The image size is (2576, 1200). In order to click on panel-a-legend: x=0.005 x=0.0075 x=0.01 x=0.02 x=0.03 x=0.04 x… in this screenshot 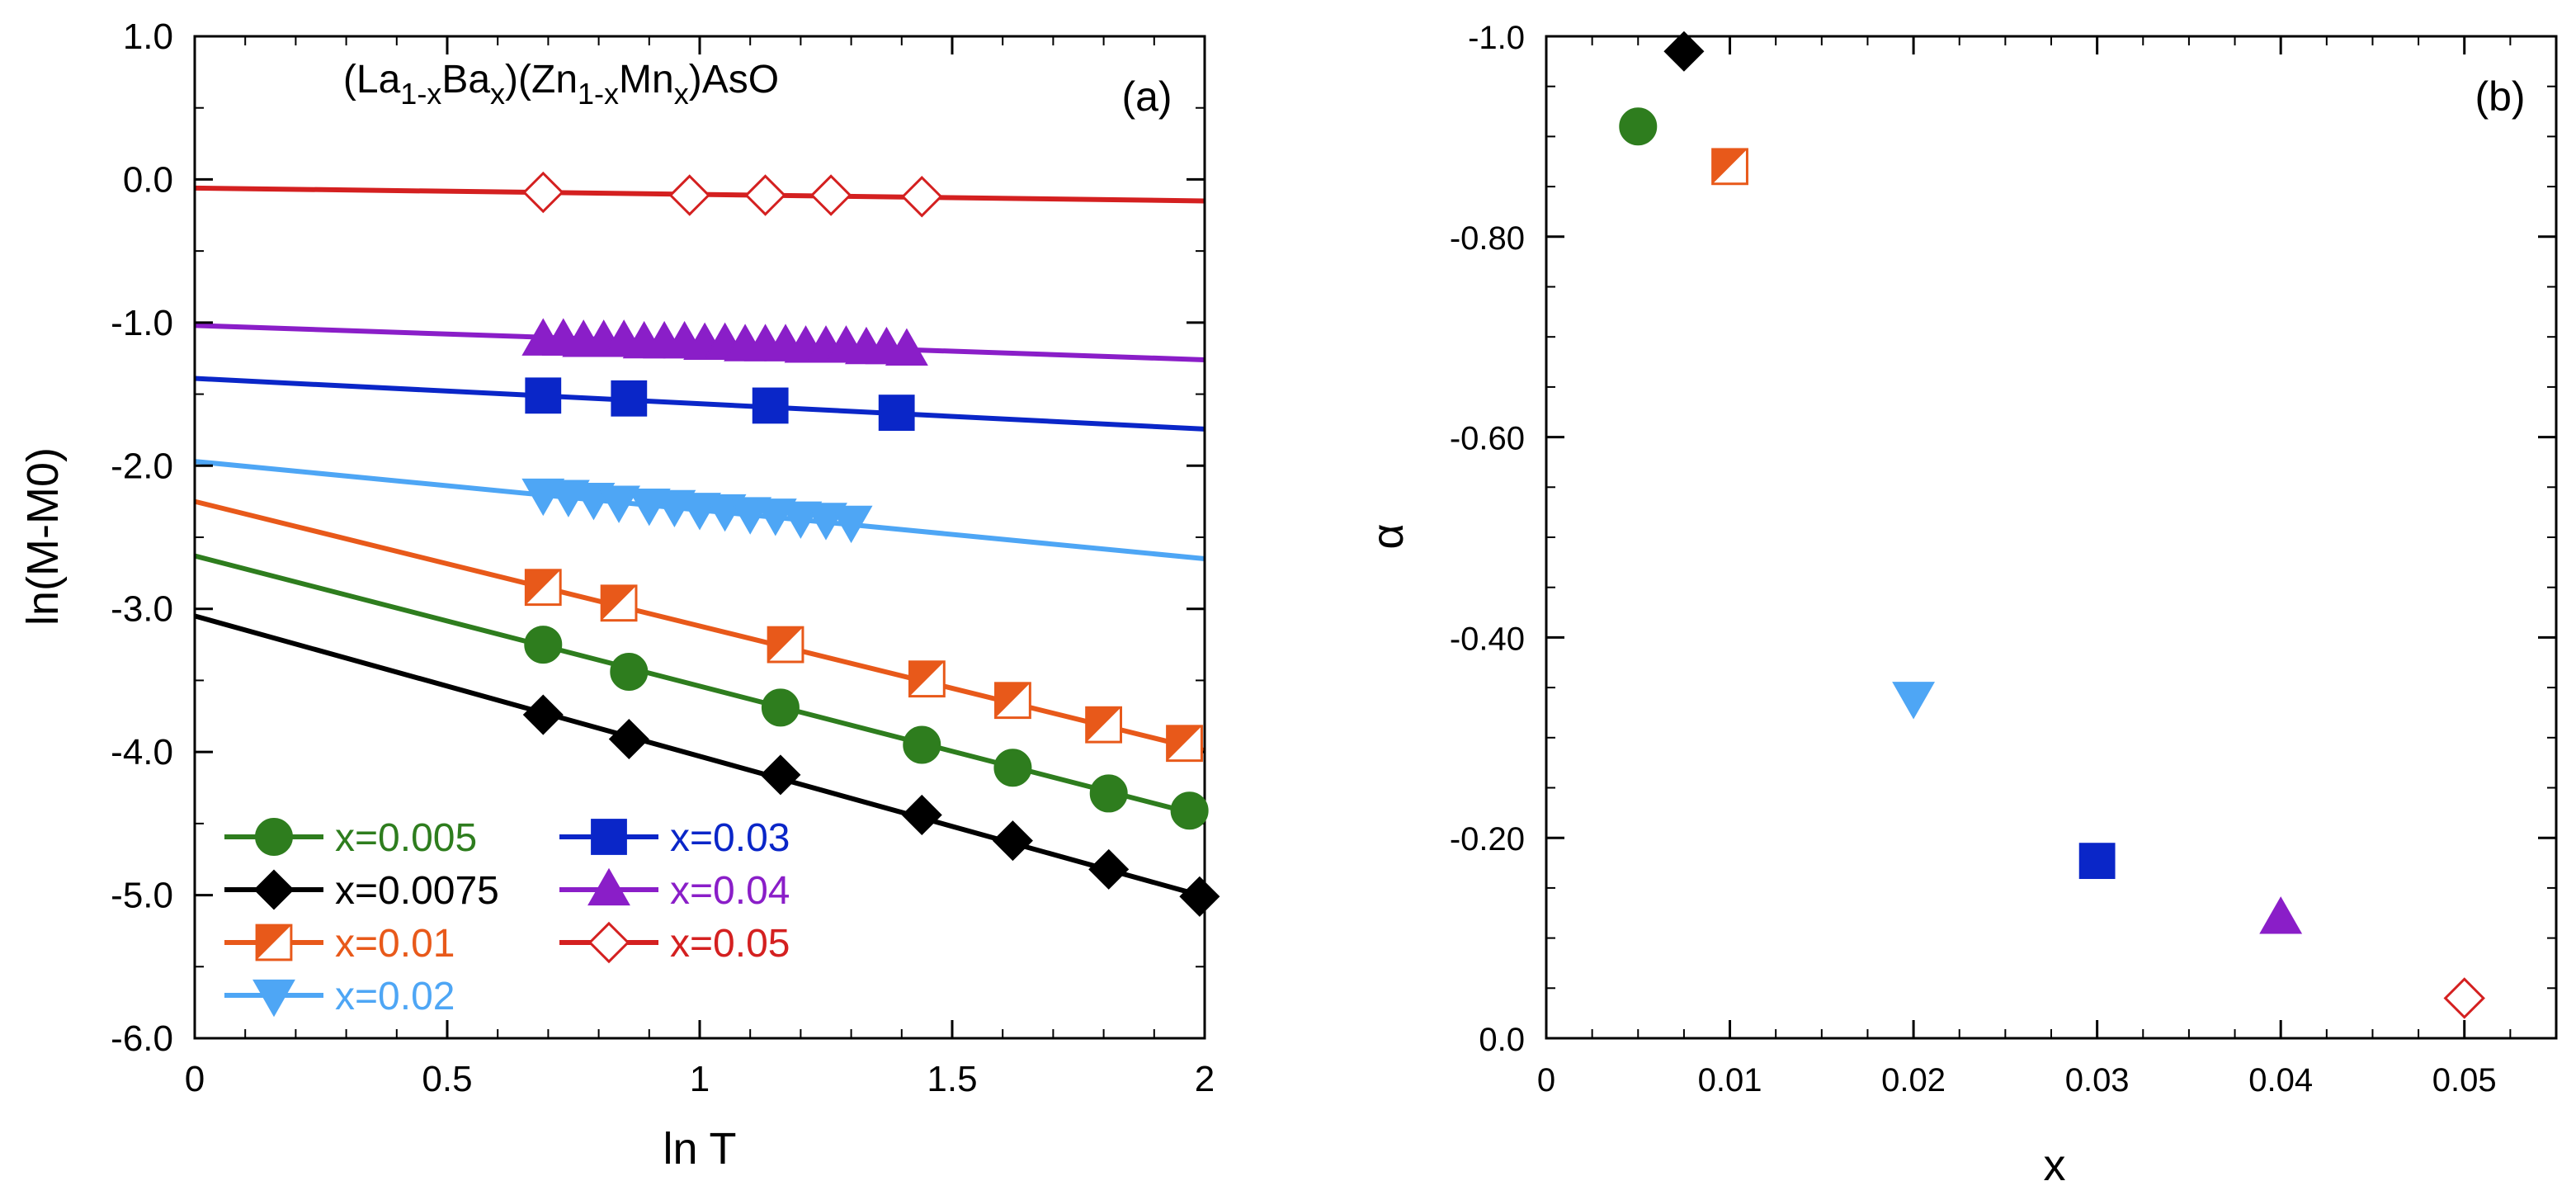, I will do `click(507, 917)`.